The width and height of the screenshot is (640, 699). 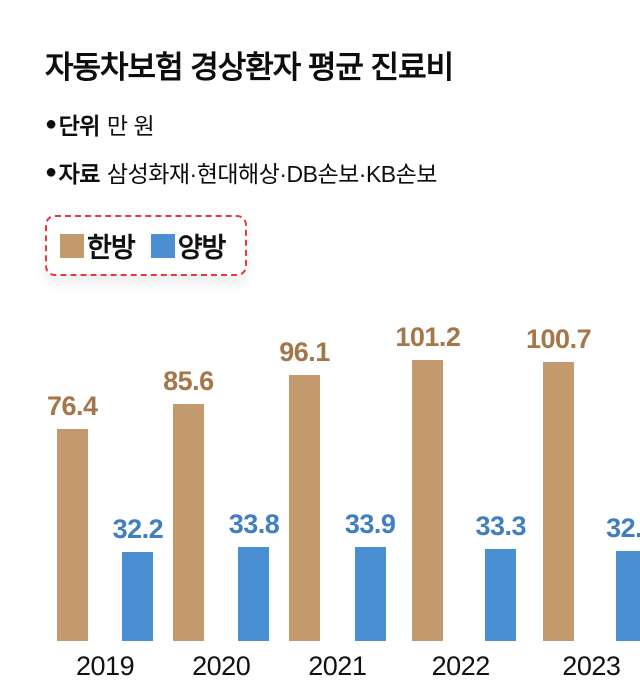 I want to click on legend-label-hanbang: 한방, so click(x=111, y=248).